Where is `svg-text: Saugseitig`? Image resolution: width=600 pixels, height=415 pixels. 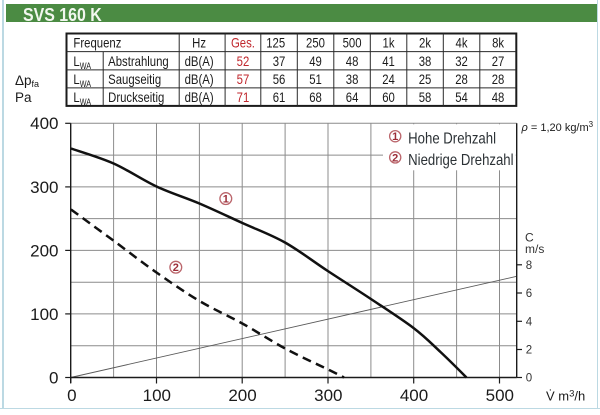 svg-text: Saugseitig is located at coordinates (134, 79).